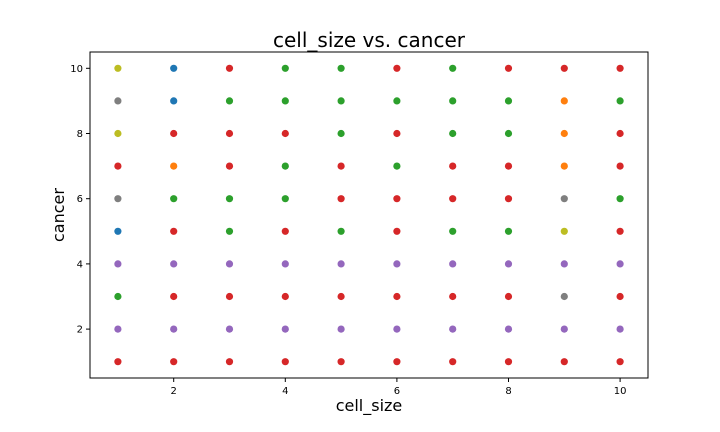  What do you see at coordinates (508, 391) in the screenshot?
I see `x-tick-label: 8` at bounding box center [508, 391].